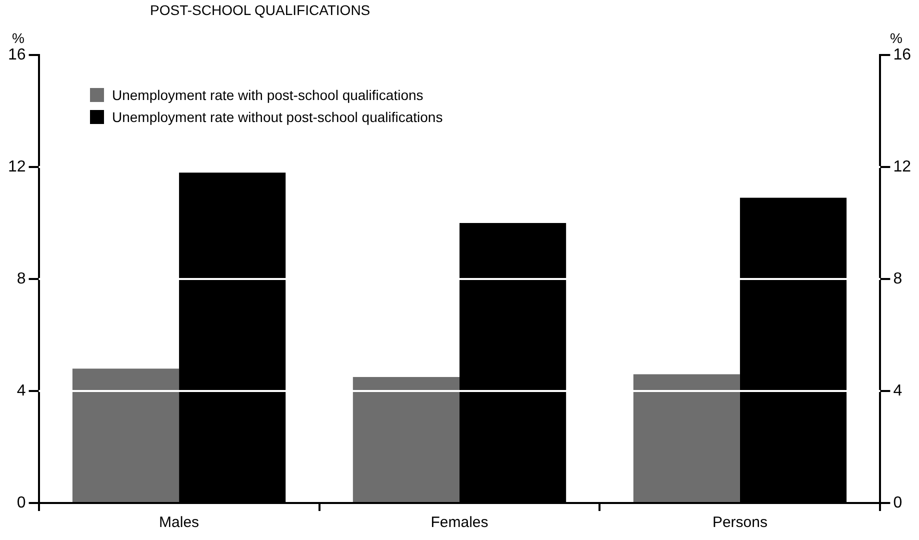 Image resolution: width=919 pixels, height=540 pixels. I want to click on y2-tick-label: 12, so click(902, 167).